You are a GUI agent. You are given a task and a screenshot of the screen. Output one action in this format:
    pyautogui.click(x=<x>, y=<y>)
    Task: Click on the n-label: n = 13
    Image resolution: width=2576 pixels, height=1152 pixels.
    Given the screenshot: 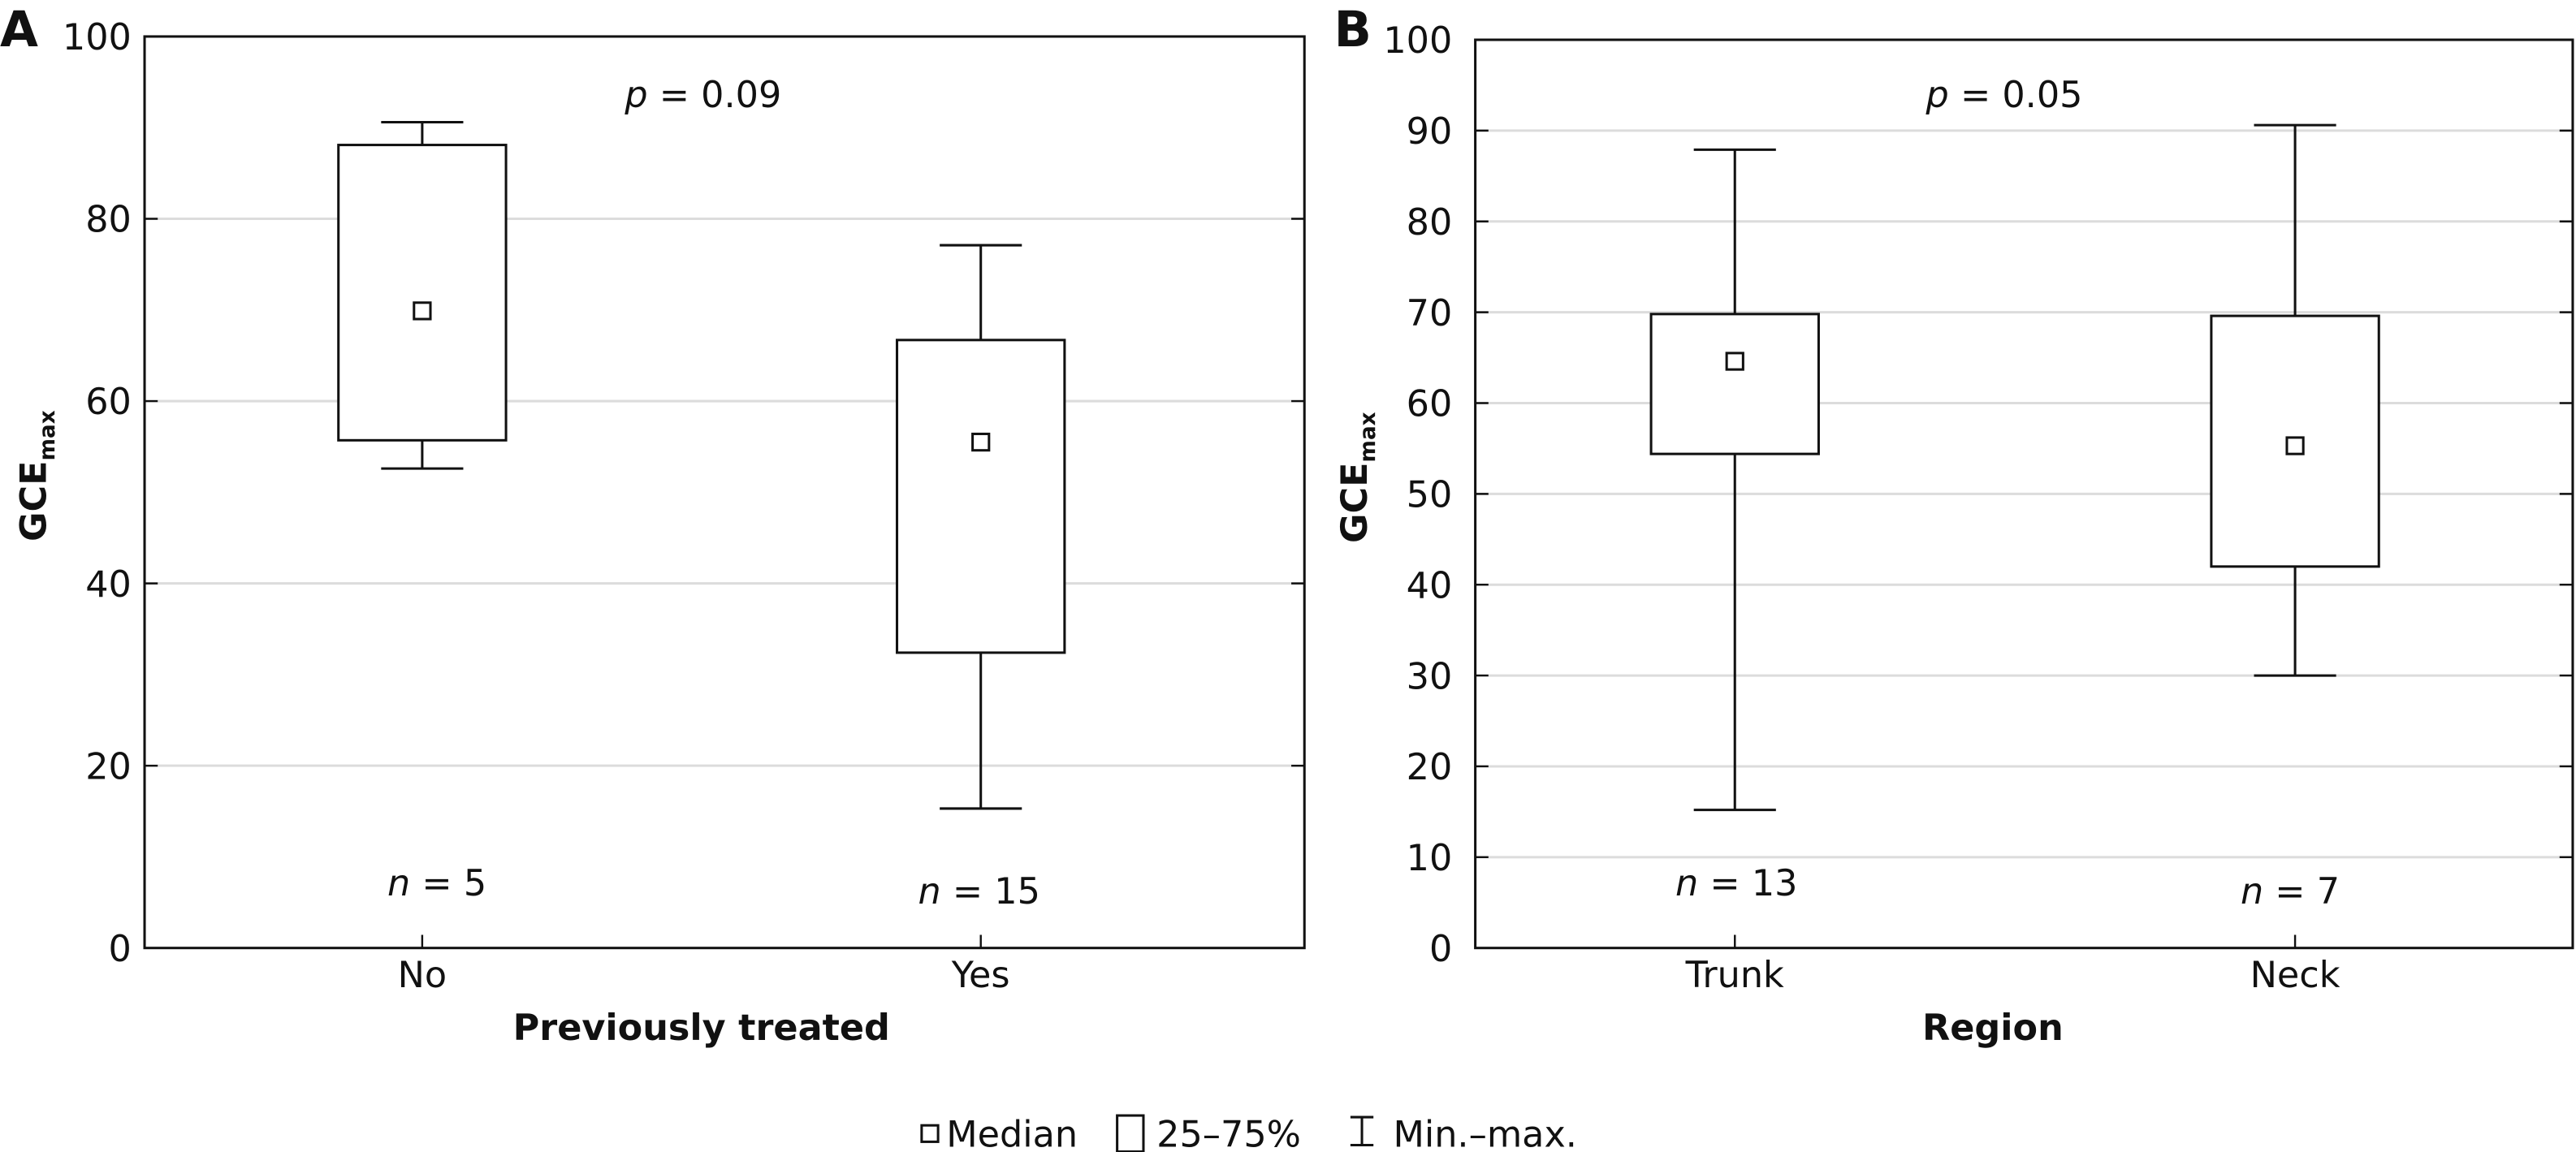 What is the action you would take?
    pyautogui.click(x=1736, y=883)
    